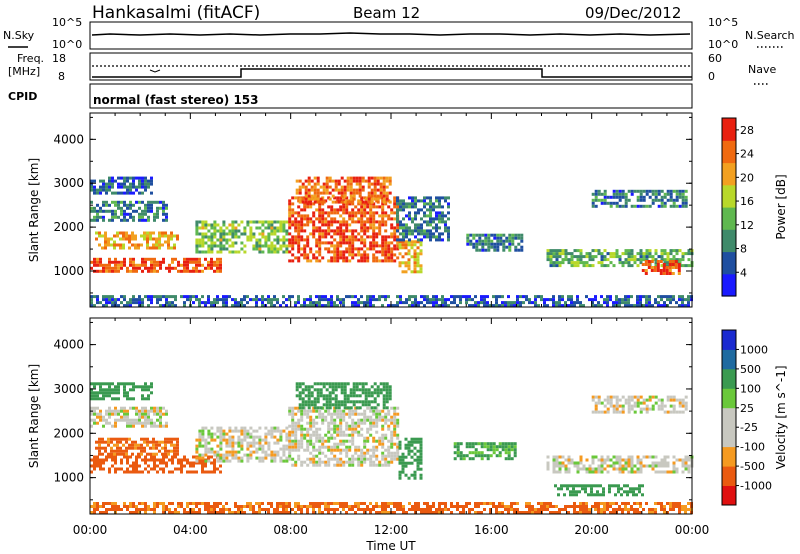 The height and width of the screenshot is (554, 800). What do you see at coordinates (747, 225) in the screenshot?
I see `colorbar-tick-label: 12` at bounding box center [747, 225].